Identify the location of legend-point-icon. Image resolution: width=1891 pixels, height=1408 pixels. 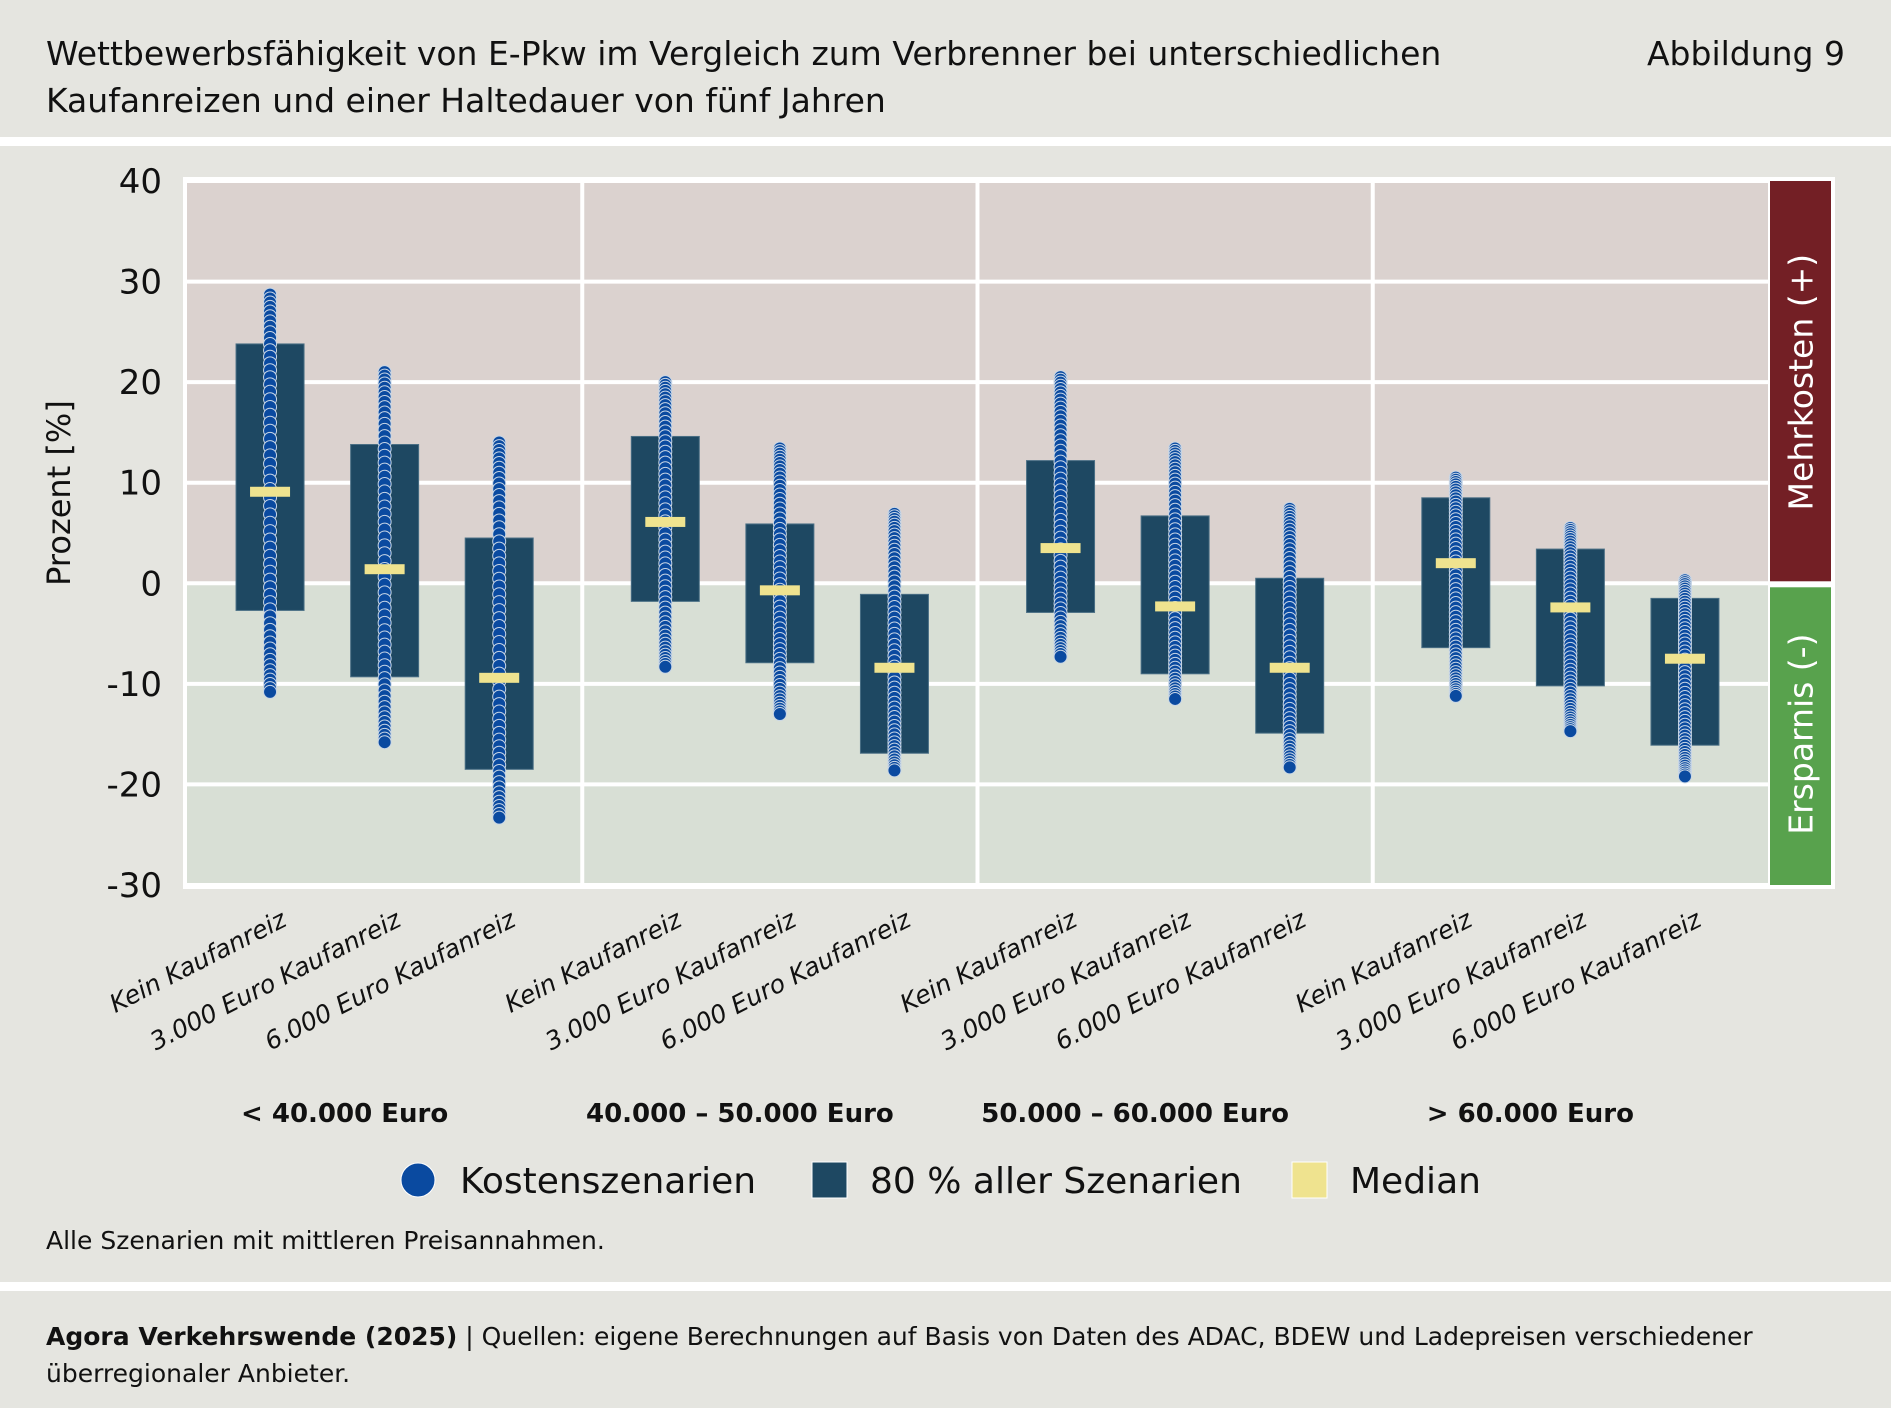
(418, 1180).